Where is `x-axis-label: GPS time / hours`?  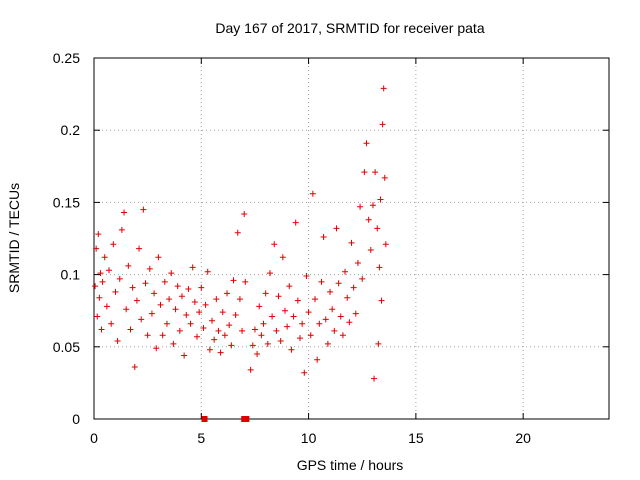
x-axis-label: GPS time / hours is located at coordinates (350, 465).